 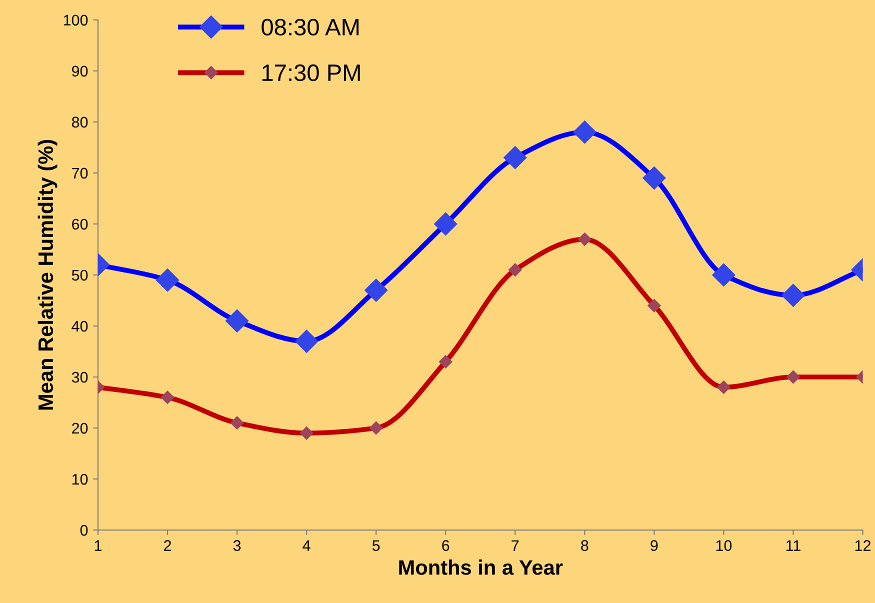 I want to click on y-tick-label: 0, so click(x=84, y=530).